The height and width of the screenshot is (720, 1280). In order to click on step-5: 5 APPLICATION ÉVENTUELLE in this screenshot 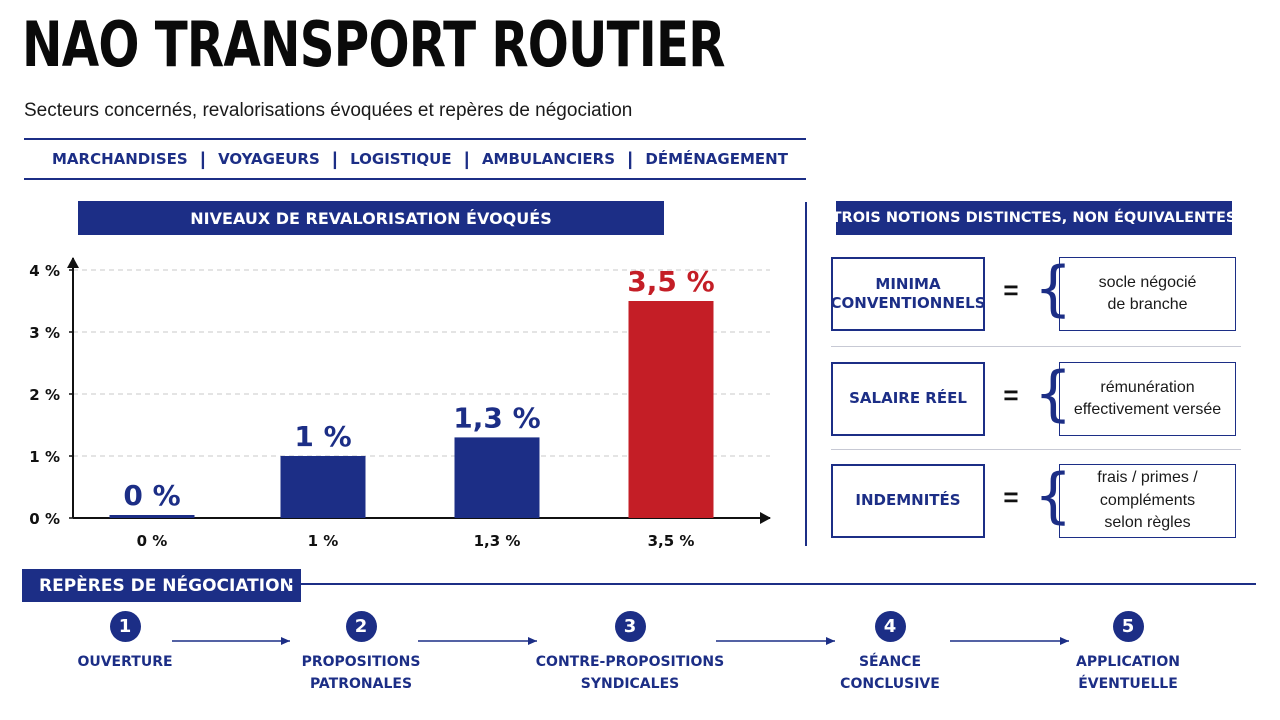, I will do `click(1128, 653)`.